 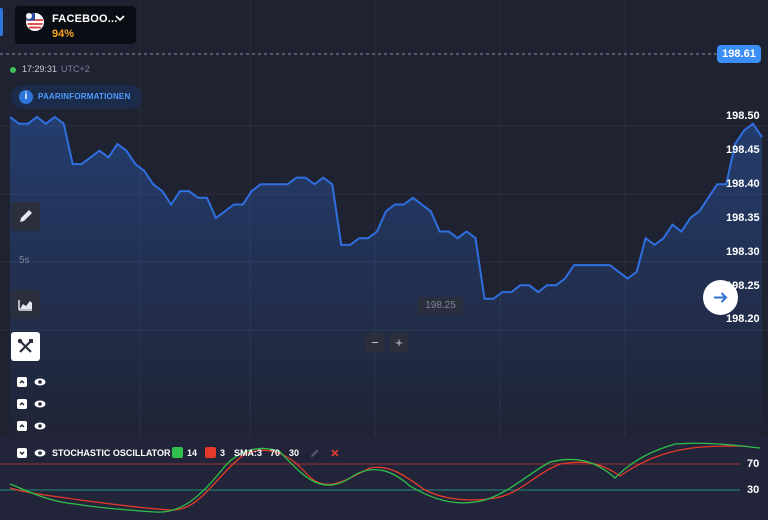 What do you see at coordinates (24, 260) in the screenshot?
I see `timeframe-button: 5s` at bounding box center [24, 260].